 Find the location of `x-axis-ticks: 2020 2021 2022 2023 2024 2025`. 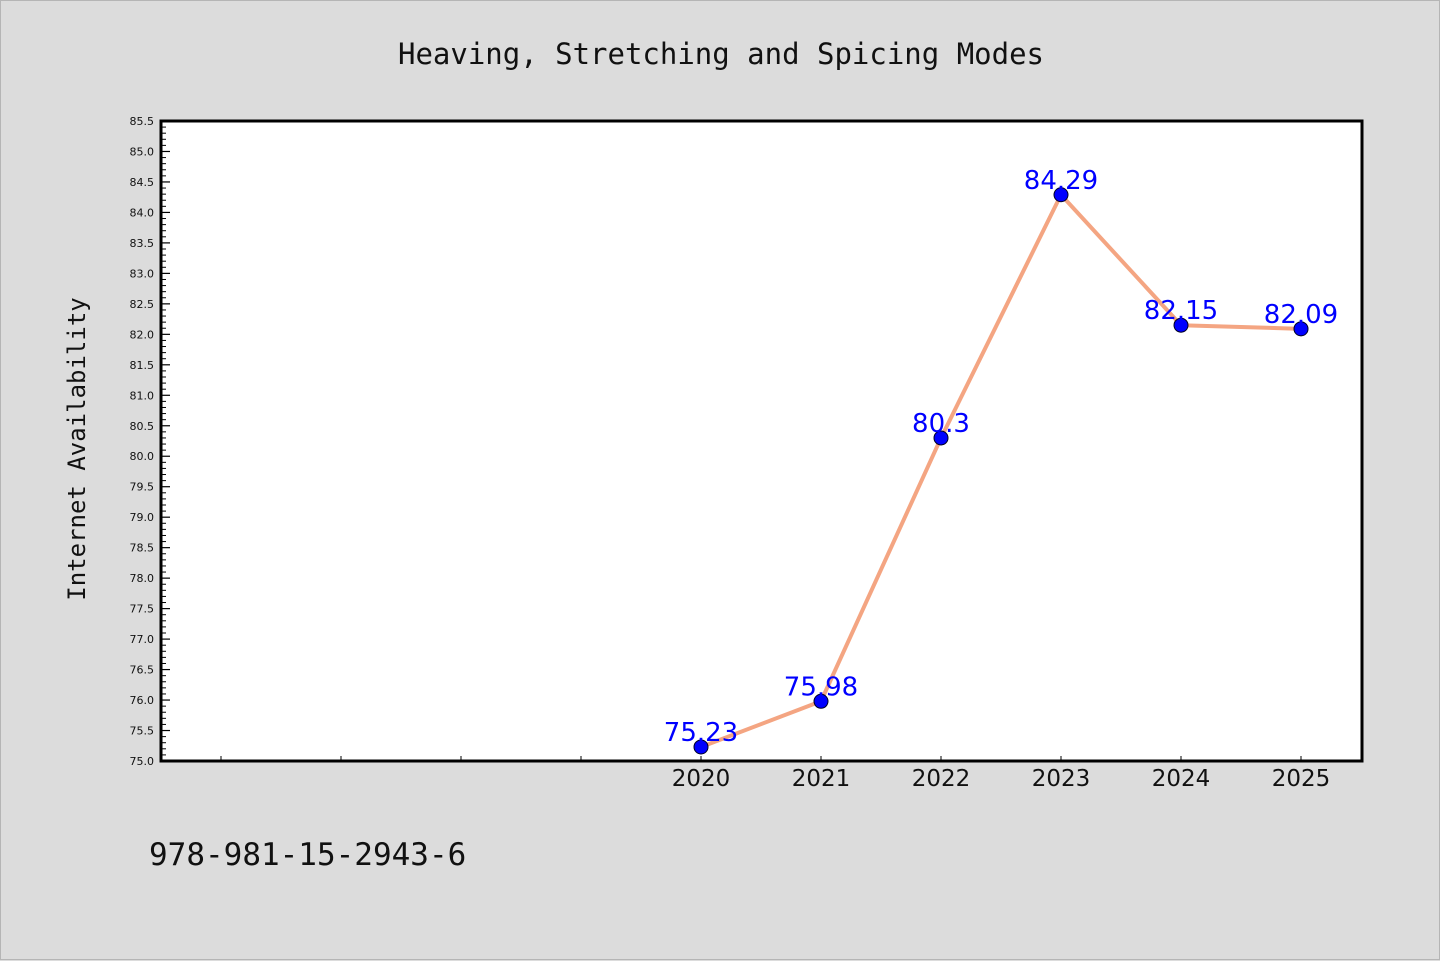

x-axis-ticks: 2020 2021 2022 2023 2024 2025 is located at coordinates (775, 774).